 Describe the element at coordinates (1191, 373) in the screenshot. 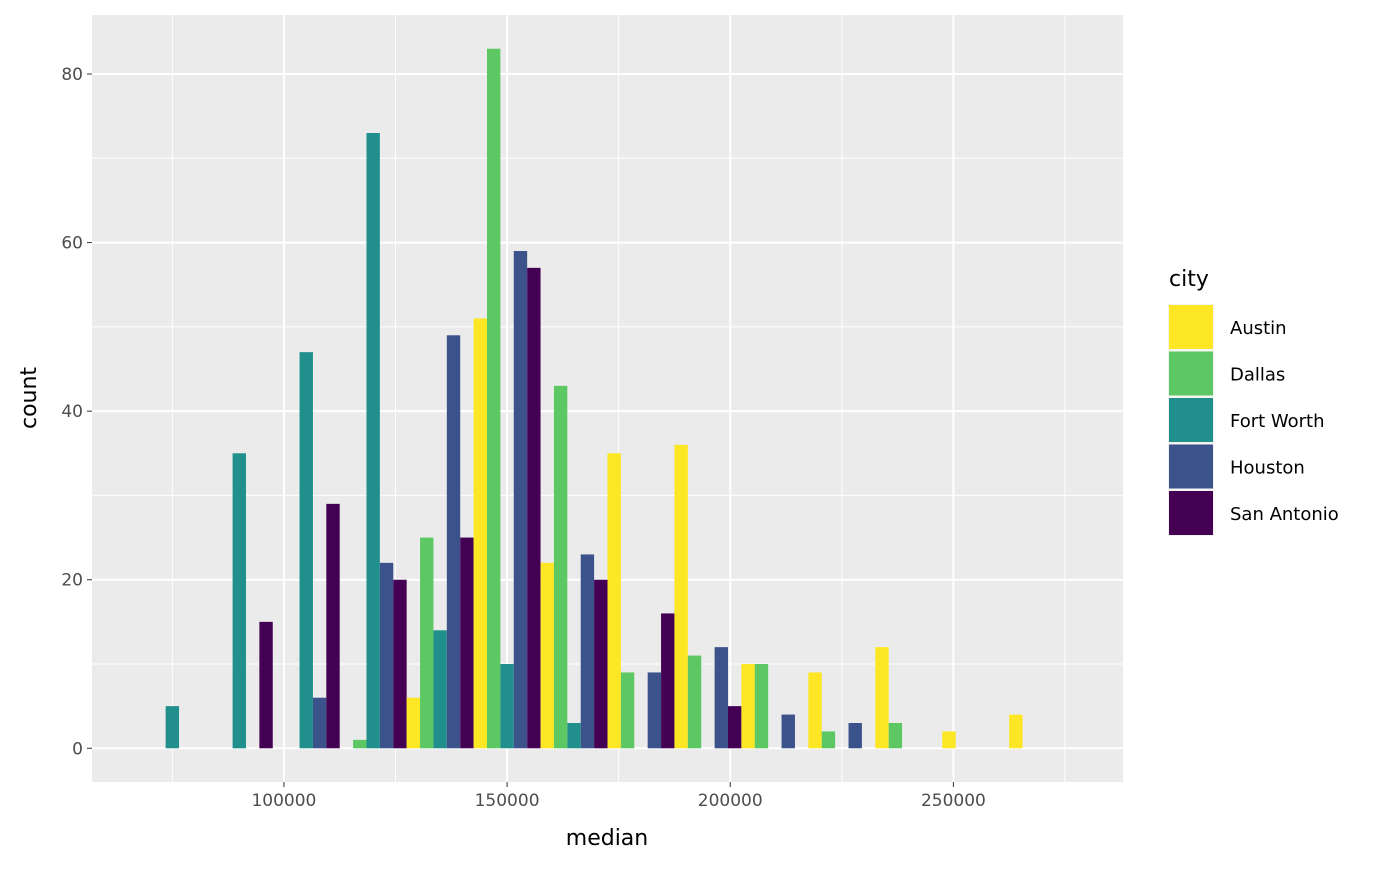

I see `legend-swatch-dallas` at that location.